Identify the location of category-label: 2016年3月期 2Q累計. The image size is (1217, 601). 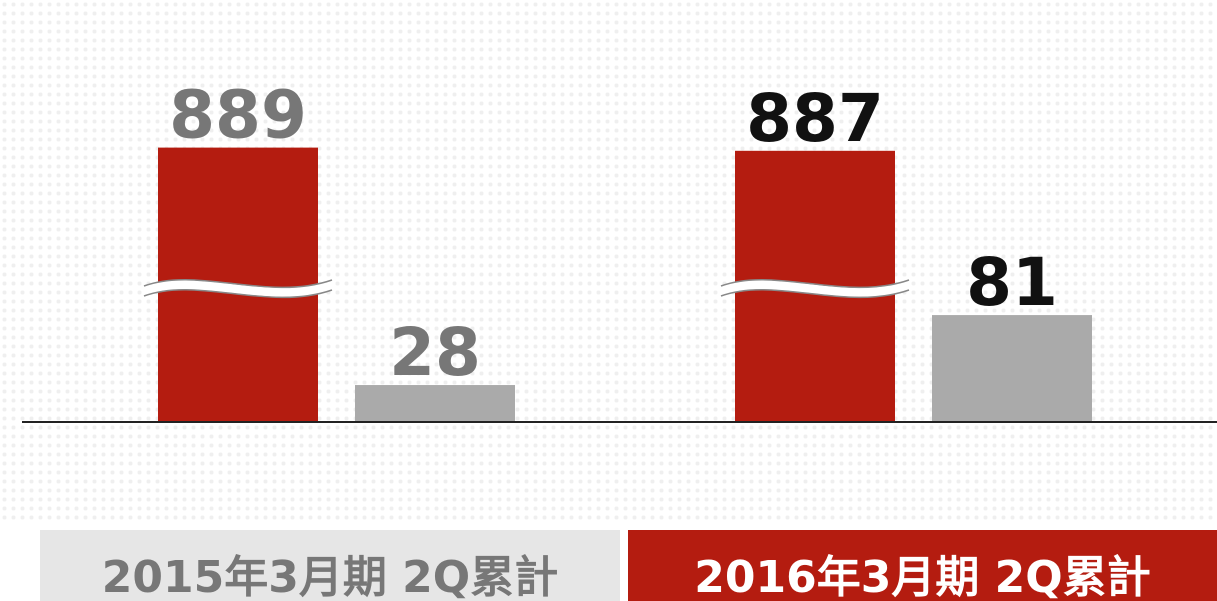
(922, 576).